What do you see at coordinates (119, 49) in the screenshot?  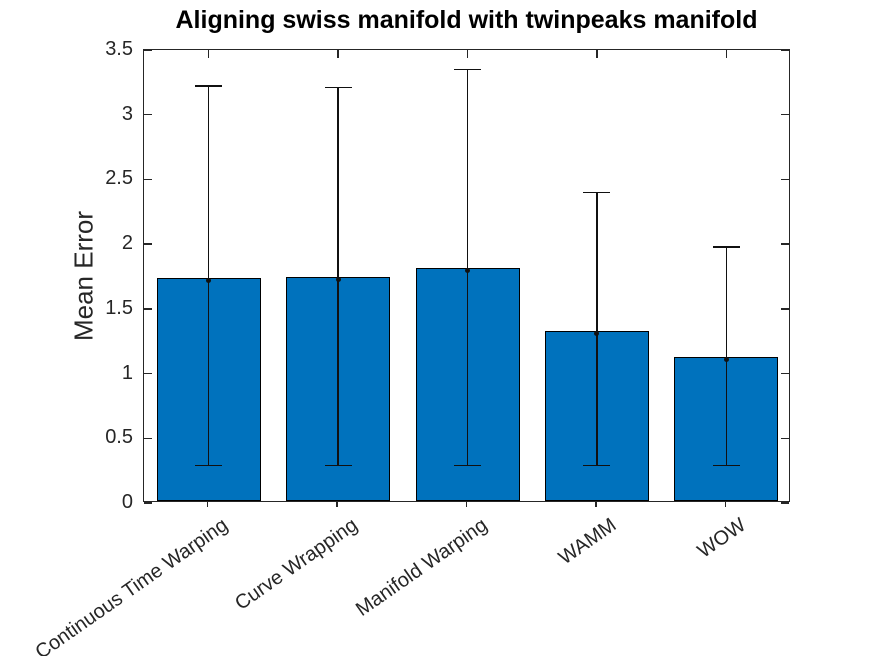 I see `y-tick-label: 3.5` at bounding box center [119, 49].